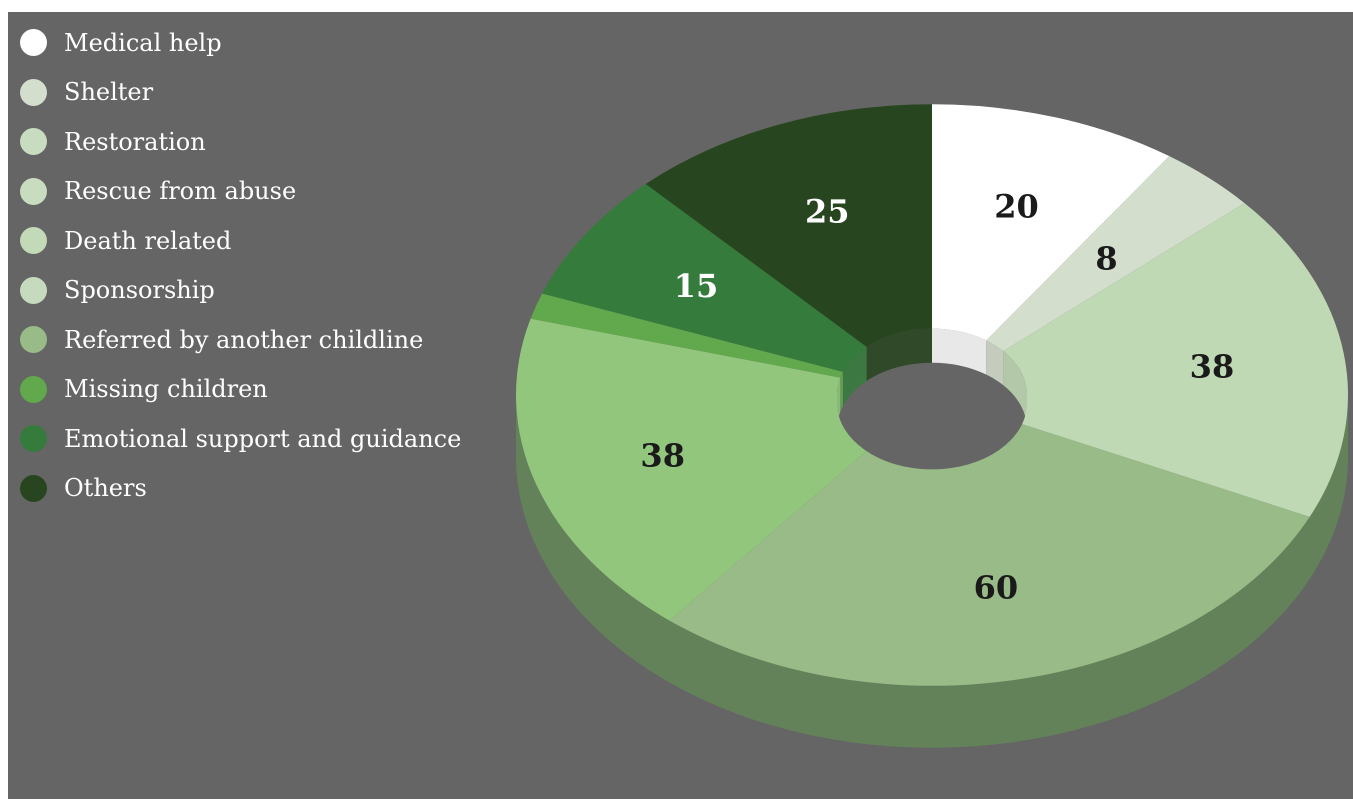 The height and width of the screenshot is (799, 1353). What do you see at coordinates (1175, 360) in the screenshot?
I see `slice-restoration` at bounding box center [1175, 360].